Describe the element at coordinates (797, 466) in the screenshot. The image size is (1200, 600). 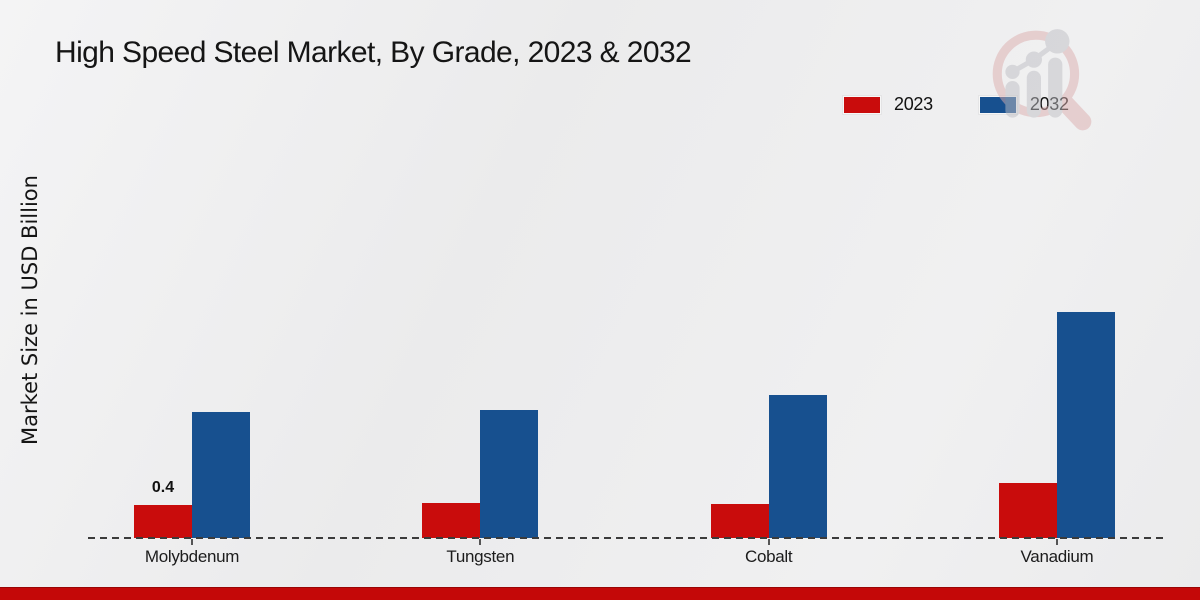
I see `bar-2032-cobalt` at that location.